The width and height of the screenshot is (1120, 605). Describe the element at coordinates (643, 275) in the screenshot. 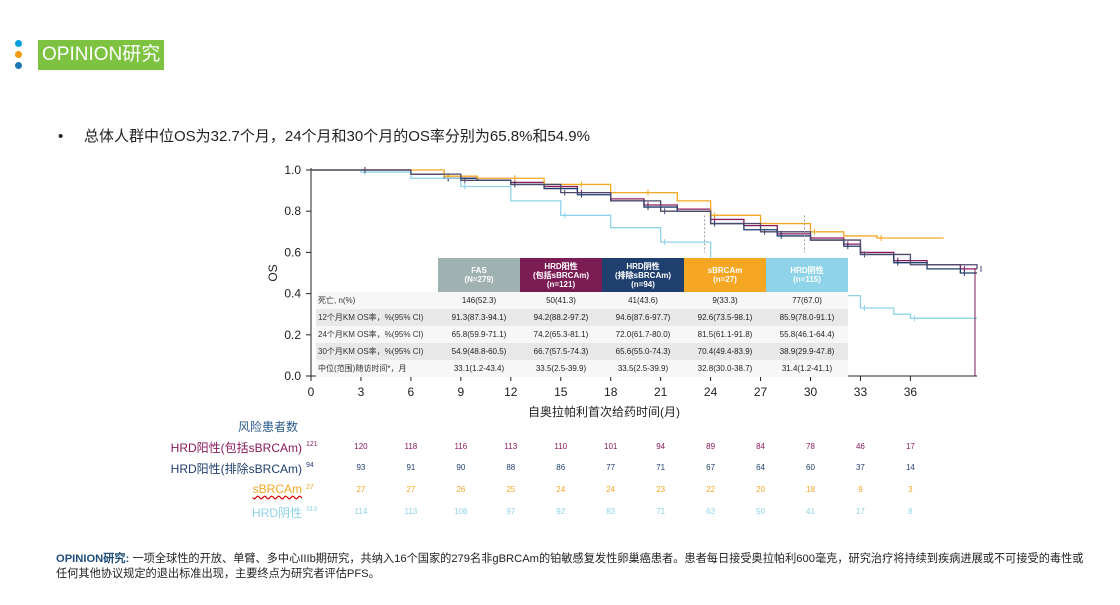

I see `stats-header-text: (排除sBRCAm)` at that location.